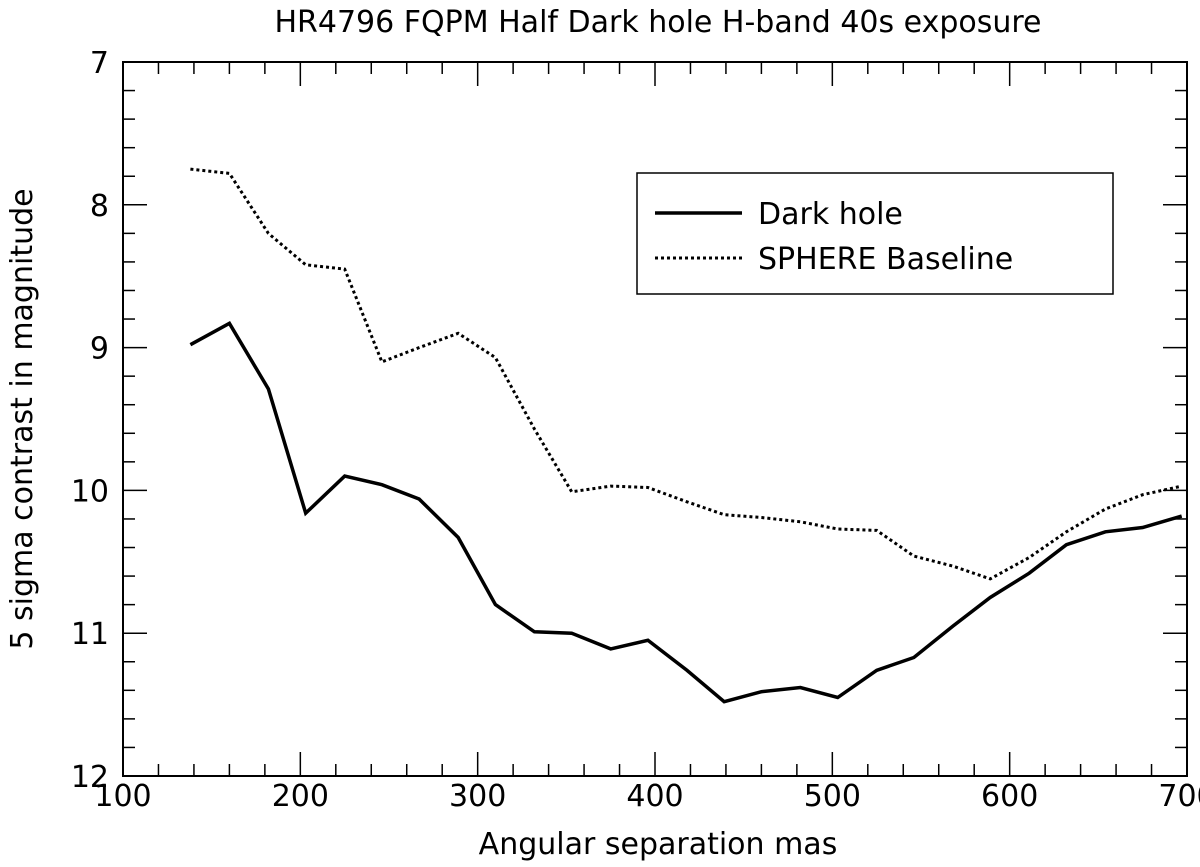 This screenshot has width=1200, height=867. Describe the element at coordinates (477, 796) in the screenshot. I see `x-tick-label: 300` at that location.